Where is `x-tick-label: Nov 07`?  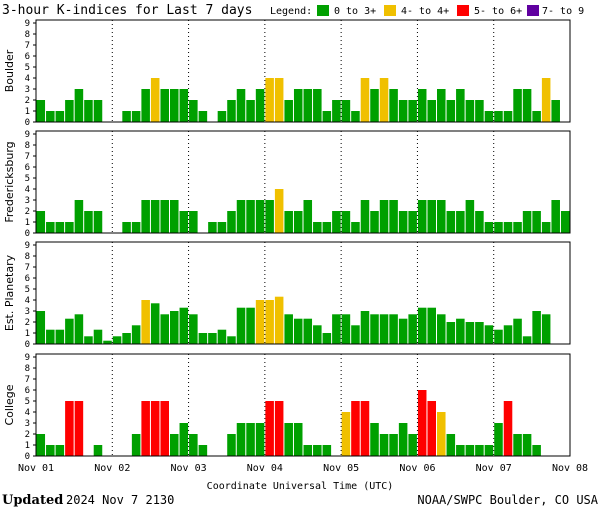 x-tick-label: Nov 07 is located at coordinates (494, 468).